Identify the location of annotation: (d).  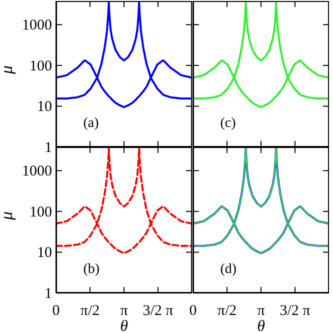
(228, 270).